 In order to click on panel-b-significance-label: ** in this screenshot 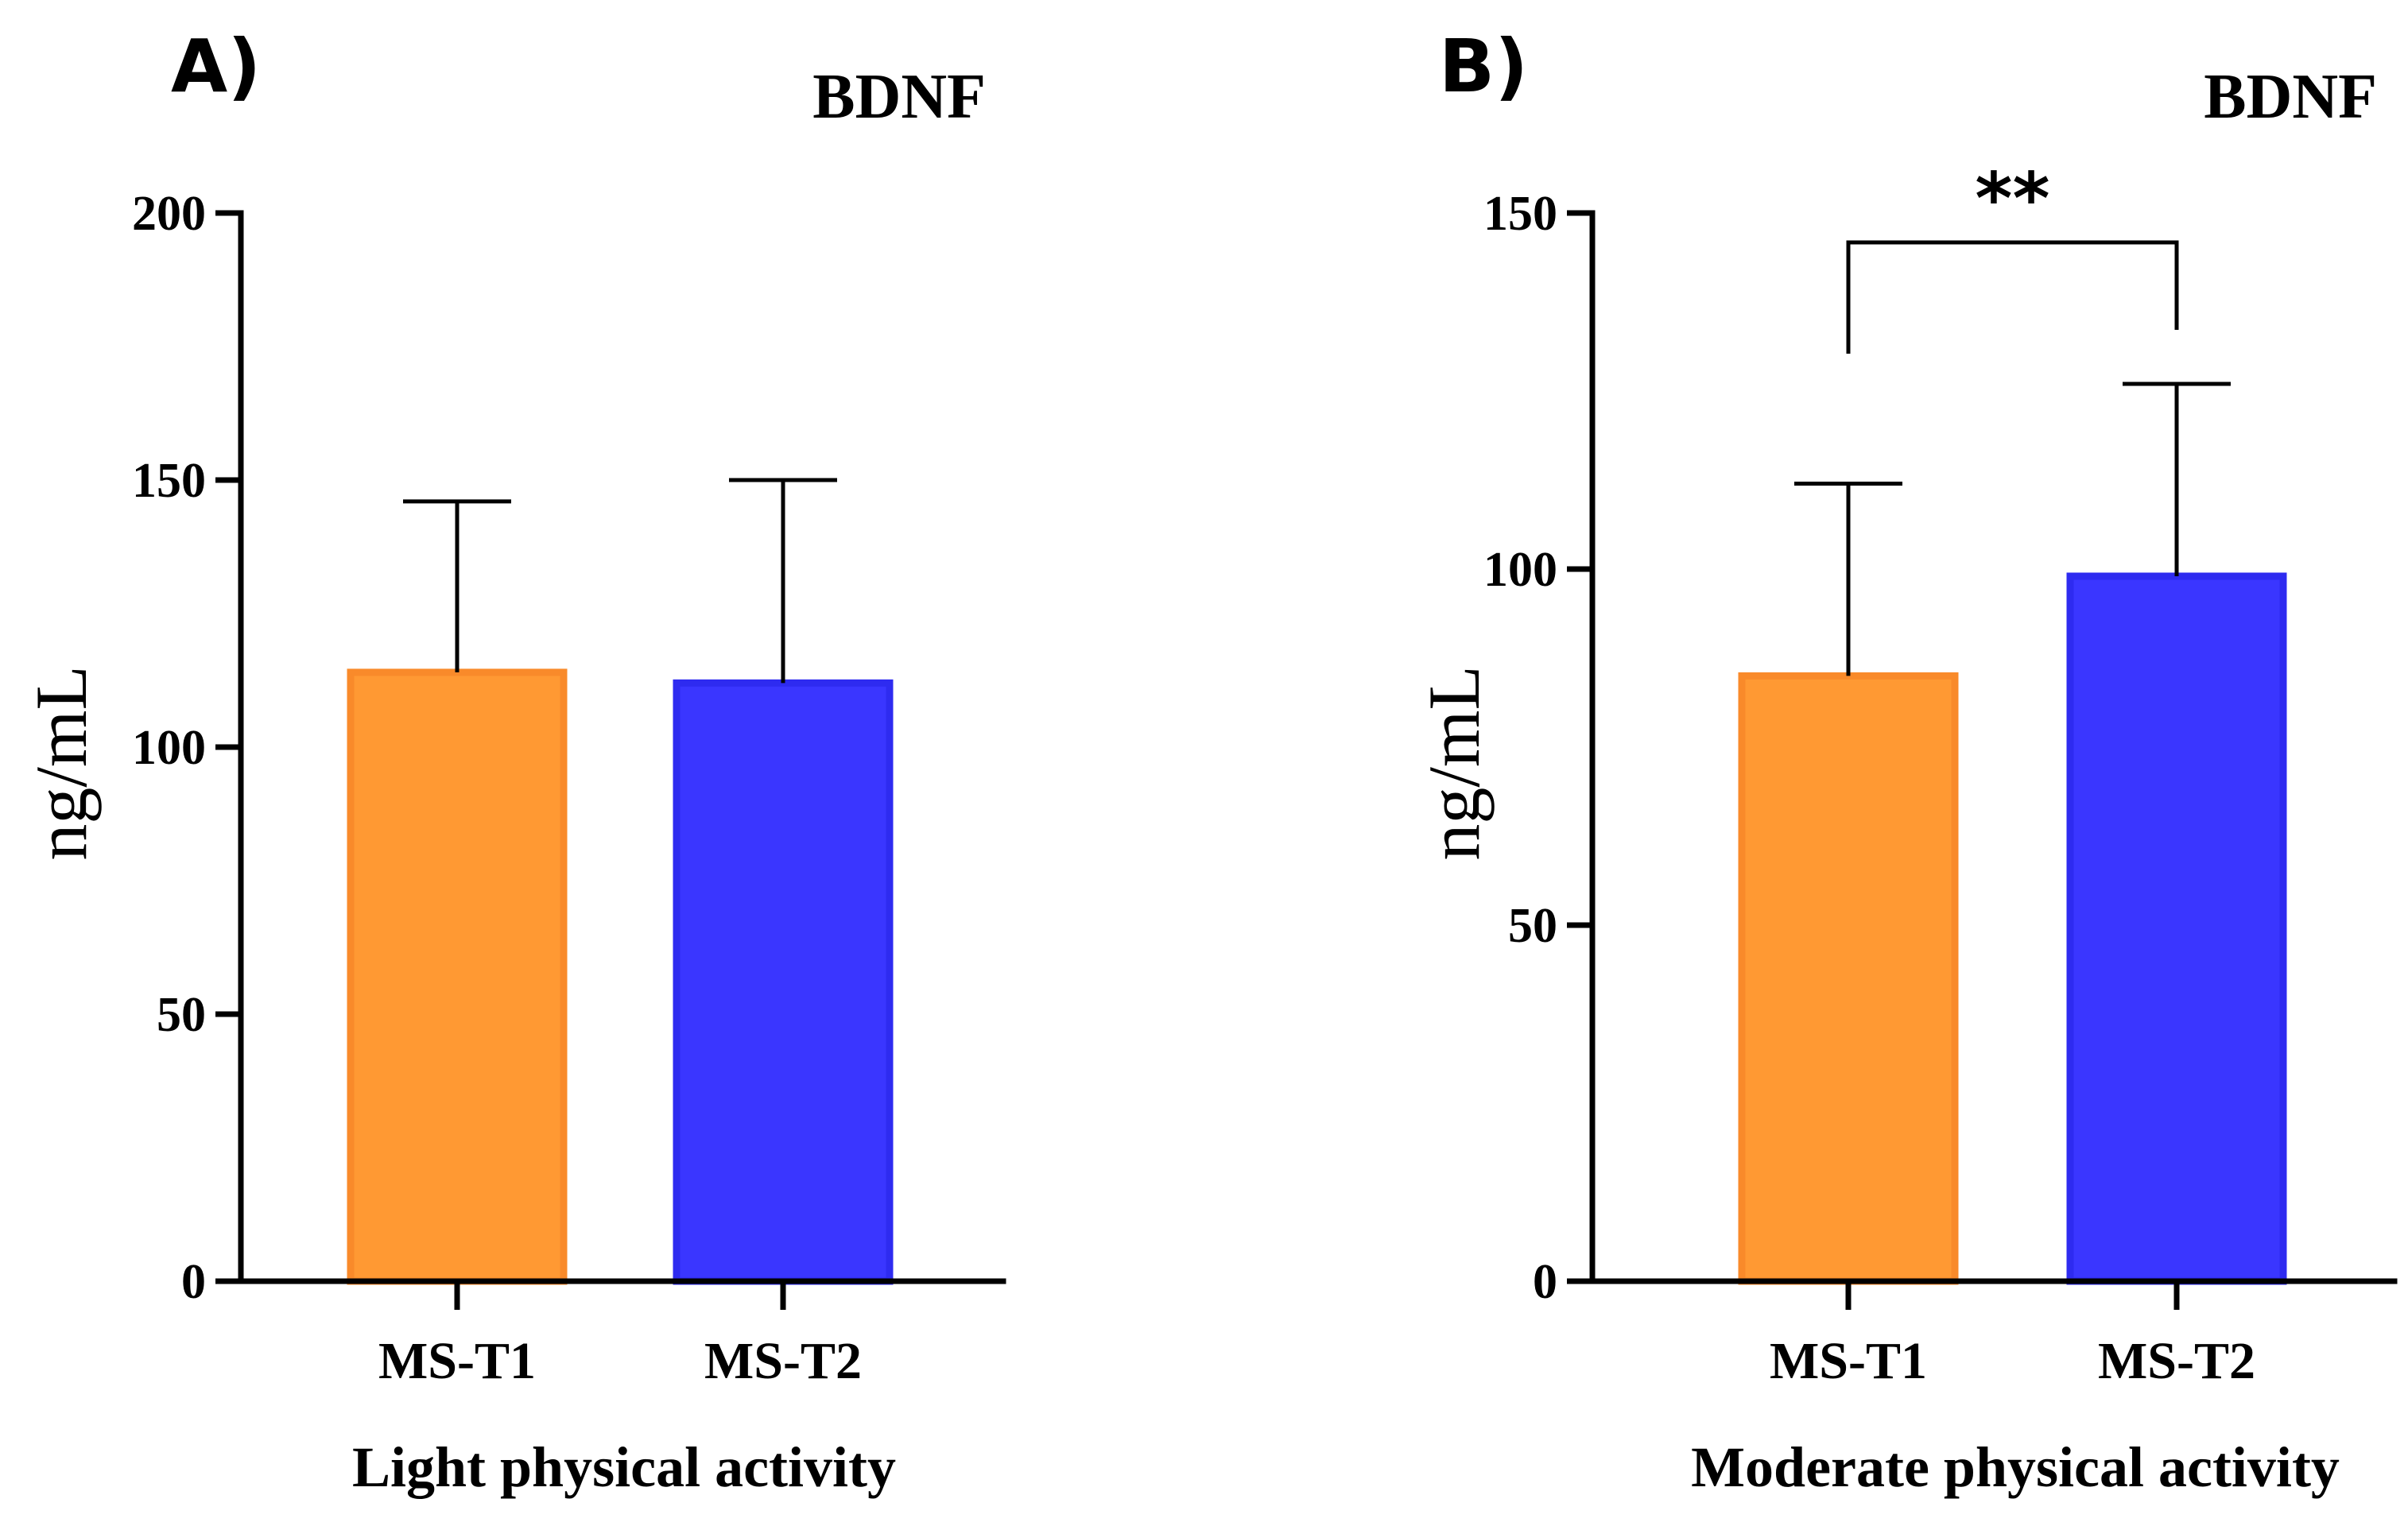, I will do `click(2012, 199)`.